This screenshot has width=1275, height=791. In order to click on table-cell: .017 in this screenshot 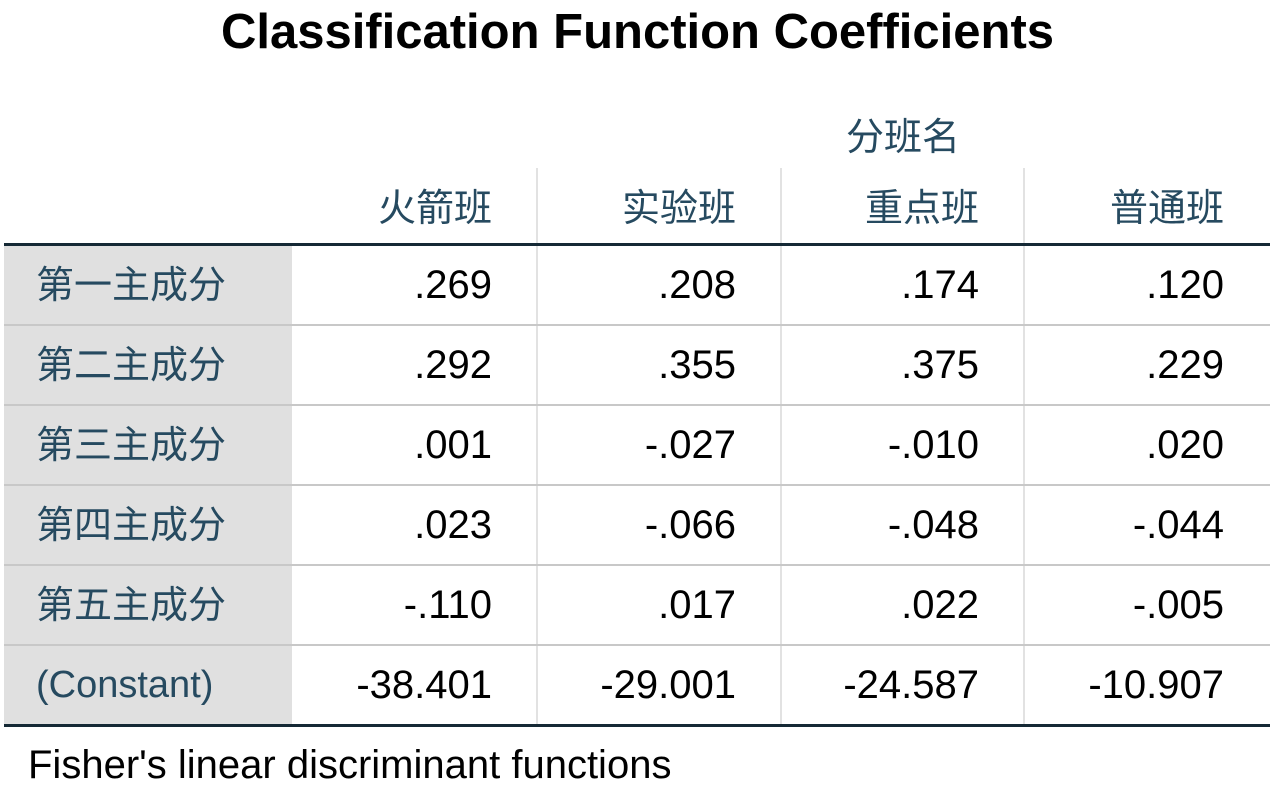, I will do `click(697, 605)`.